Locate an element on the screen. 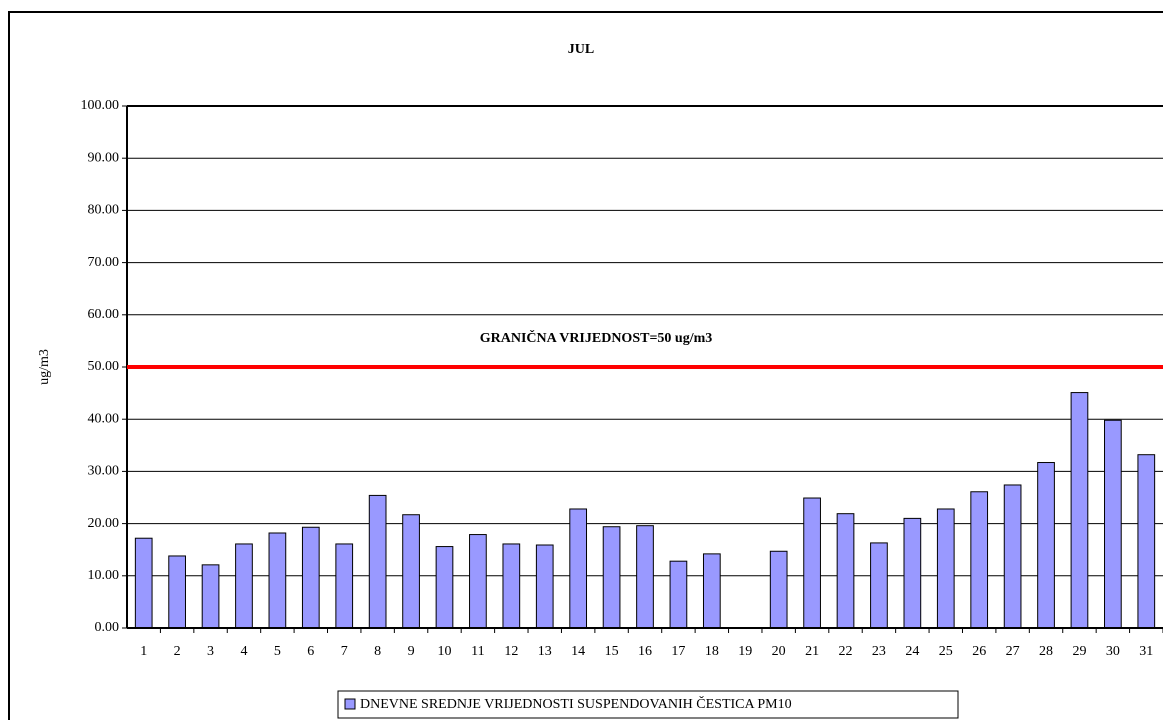  x-tick-label: 6 is located at coordinates (310, 651).